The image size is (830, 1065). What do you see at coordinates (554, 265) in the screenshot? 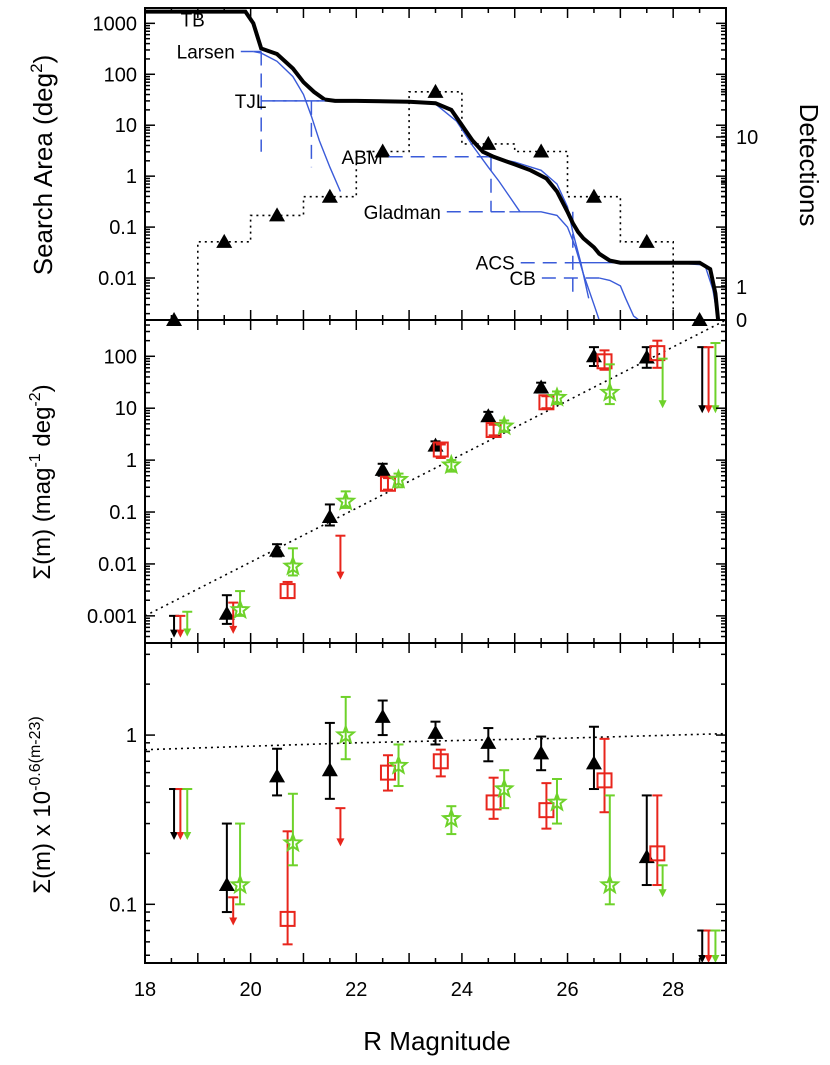
I see `survey-curve-gladman` at bounding box center [554, 265].